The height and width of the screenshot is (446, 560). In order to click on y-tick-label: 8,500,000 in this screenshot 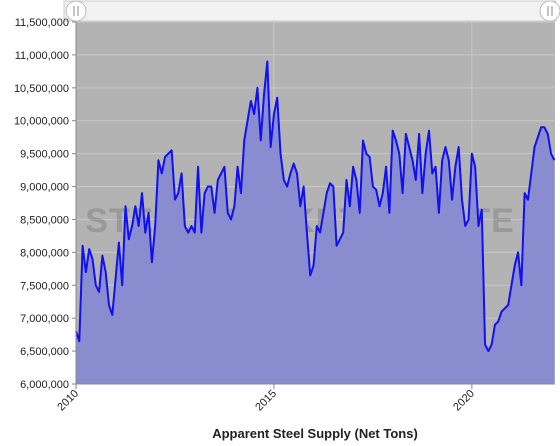, I will do `click(44, 220)`.